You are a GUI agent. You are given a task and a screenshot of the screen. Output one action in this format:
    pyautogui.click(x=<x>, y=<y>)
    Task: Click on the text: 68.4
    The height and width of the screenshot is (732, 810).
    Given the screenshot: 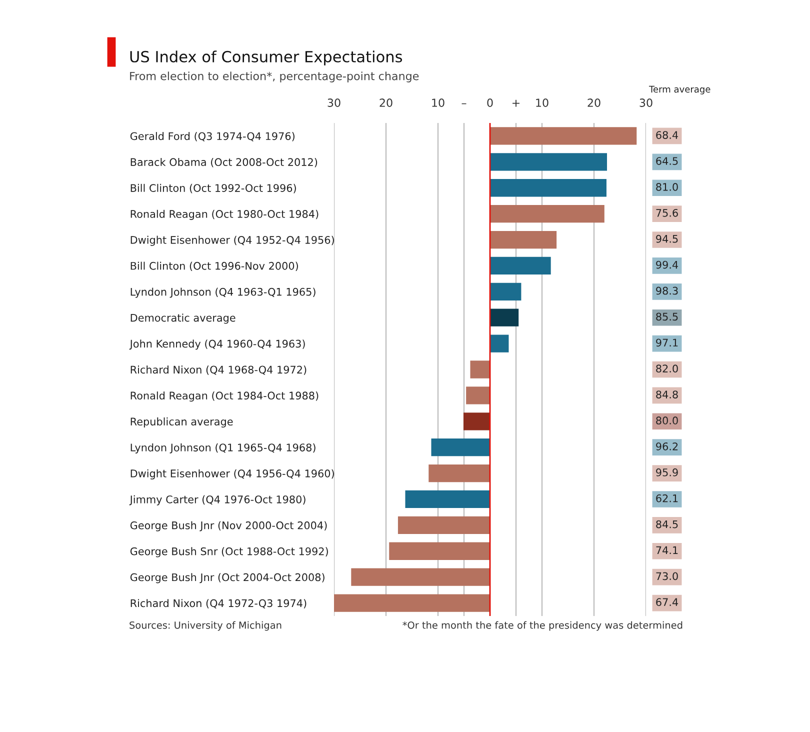 What is the action you would take?
    pyautogui.click(x=667, y=135)
    